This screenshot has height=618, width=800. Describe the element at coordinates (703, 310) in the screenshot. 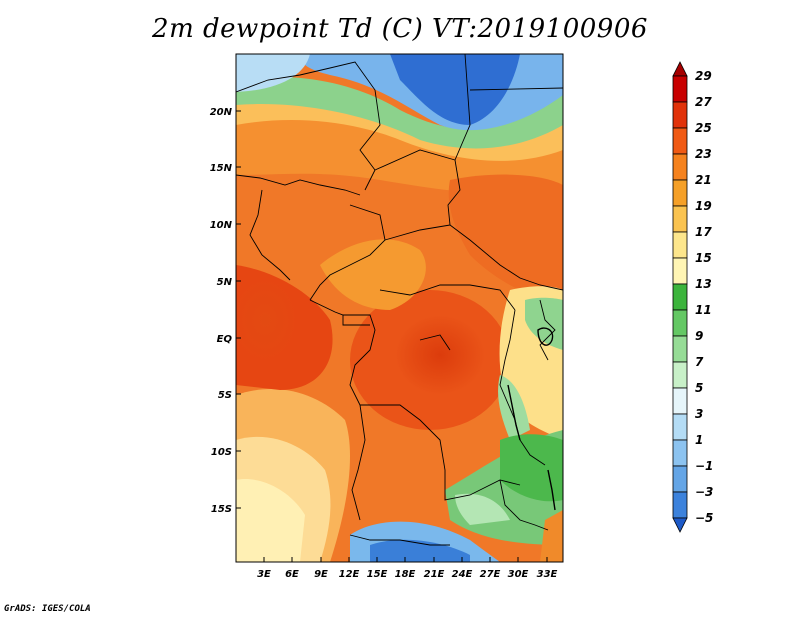

I see `colorbar-label: 11` at that location.